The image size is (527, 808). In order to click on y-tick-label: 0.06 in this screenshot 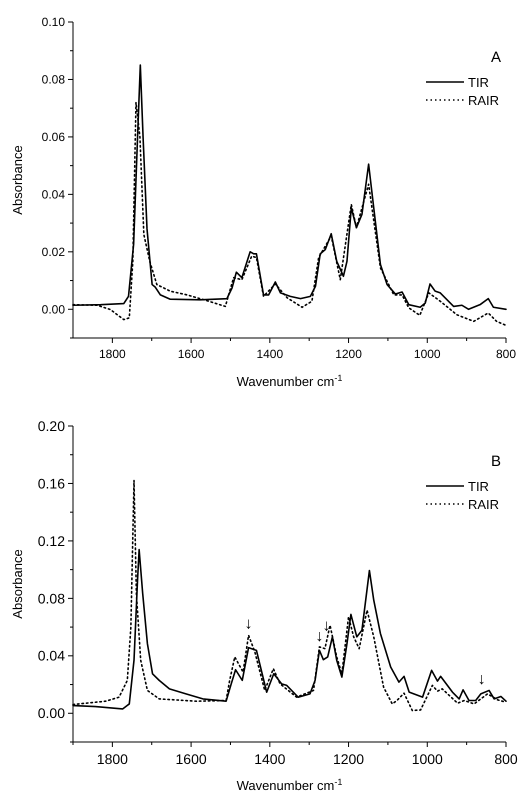, I will do `click(54, 137)`.